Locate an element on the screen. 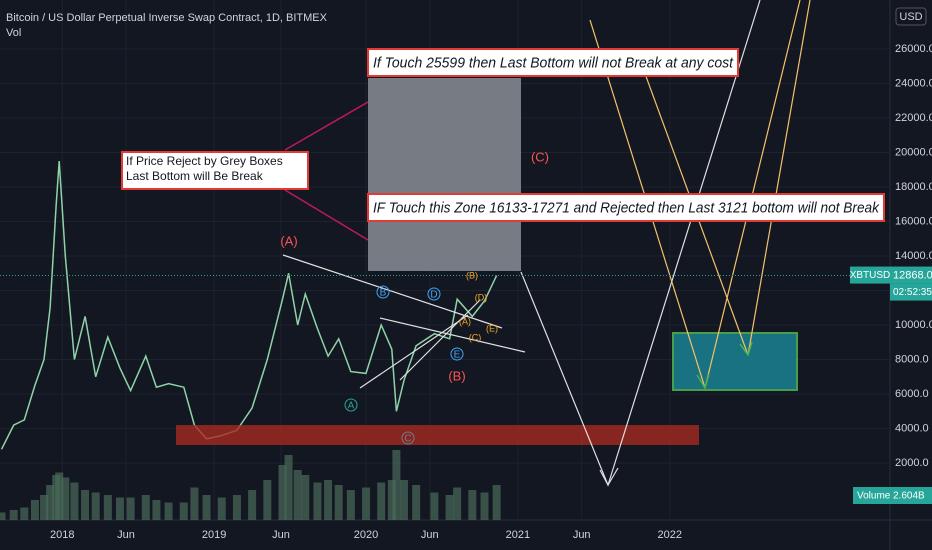 This screenshot has height=550, width=932. wave-label: D is located at coordinates (433, 295).